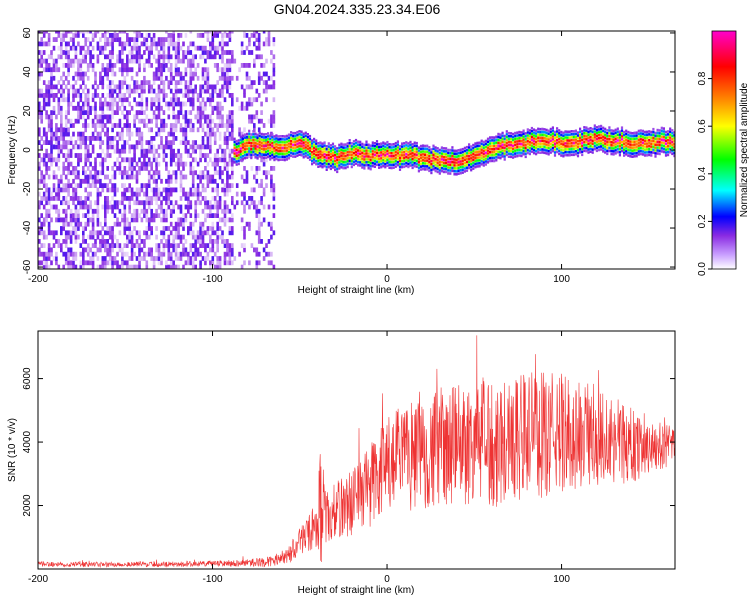 Image resolution: width=750 pixels, height=600 pixels. I want to click on y-tick-label: 6000, so click(27, 378).